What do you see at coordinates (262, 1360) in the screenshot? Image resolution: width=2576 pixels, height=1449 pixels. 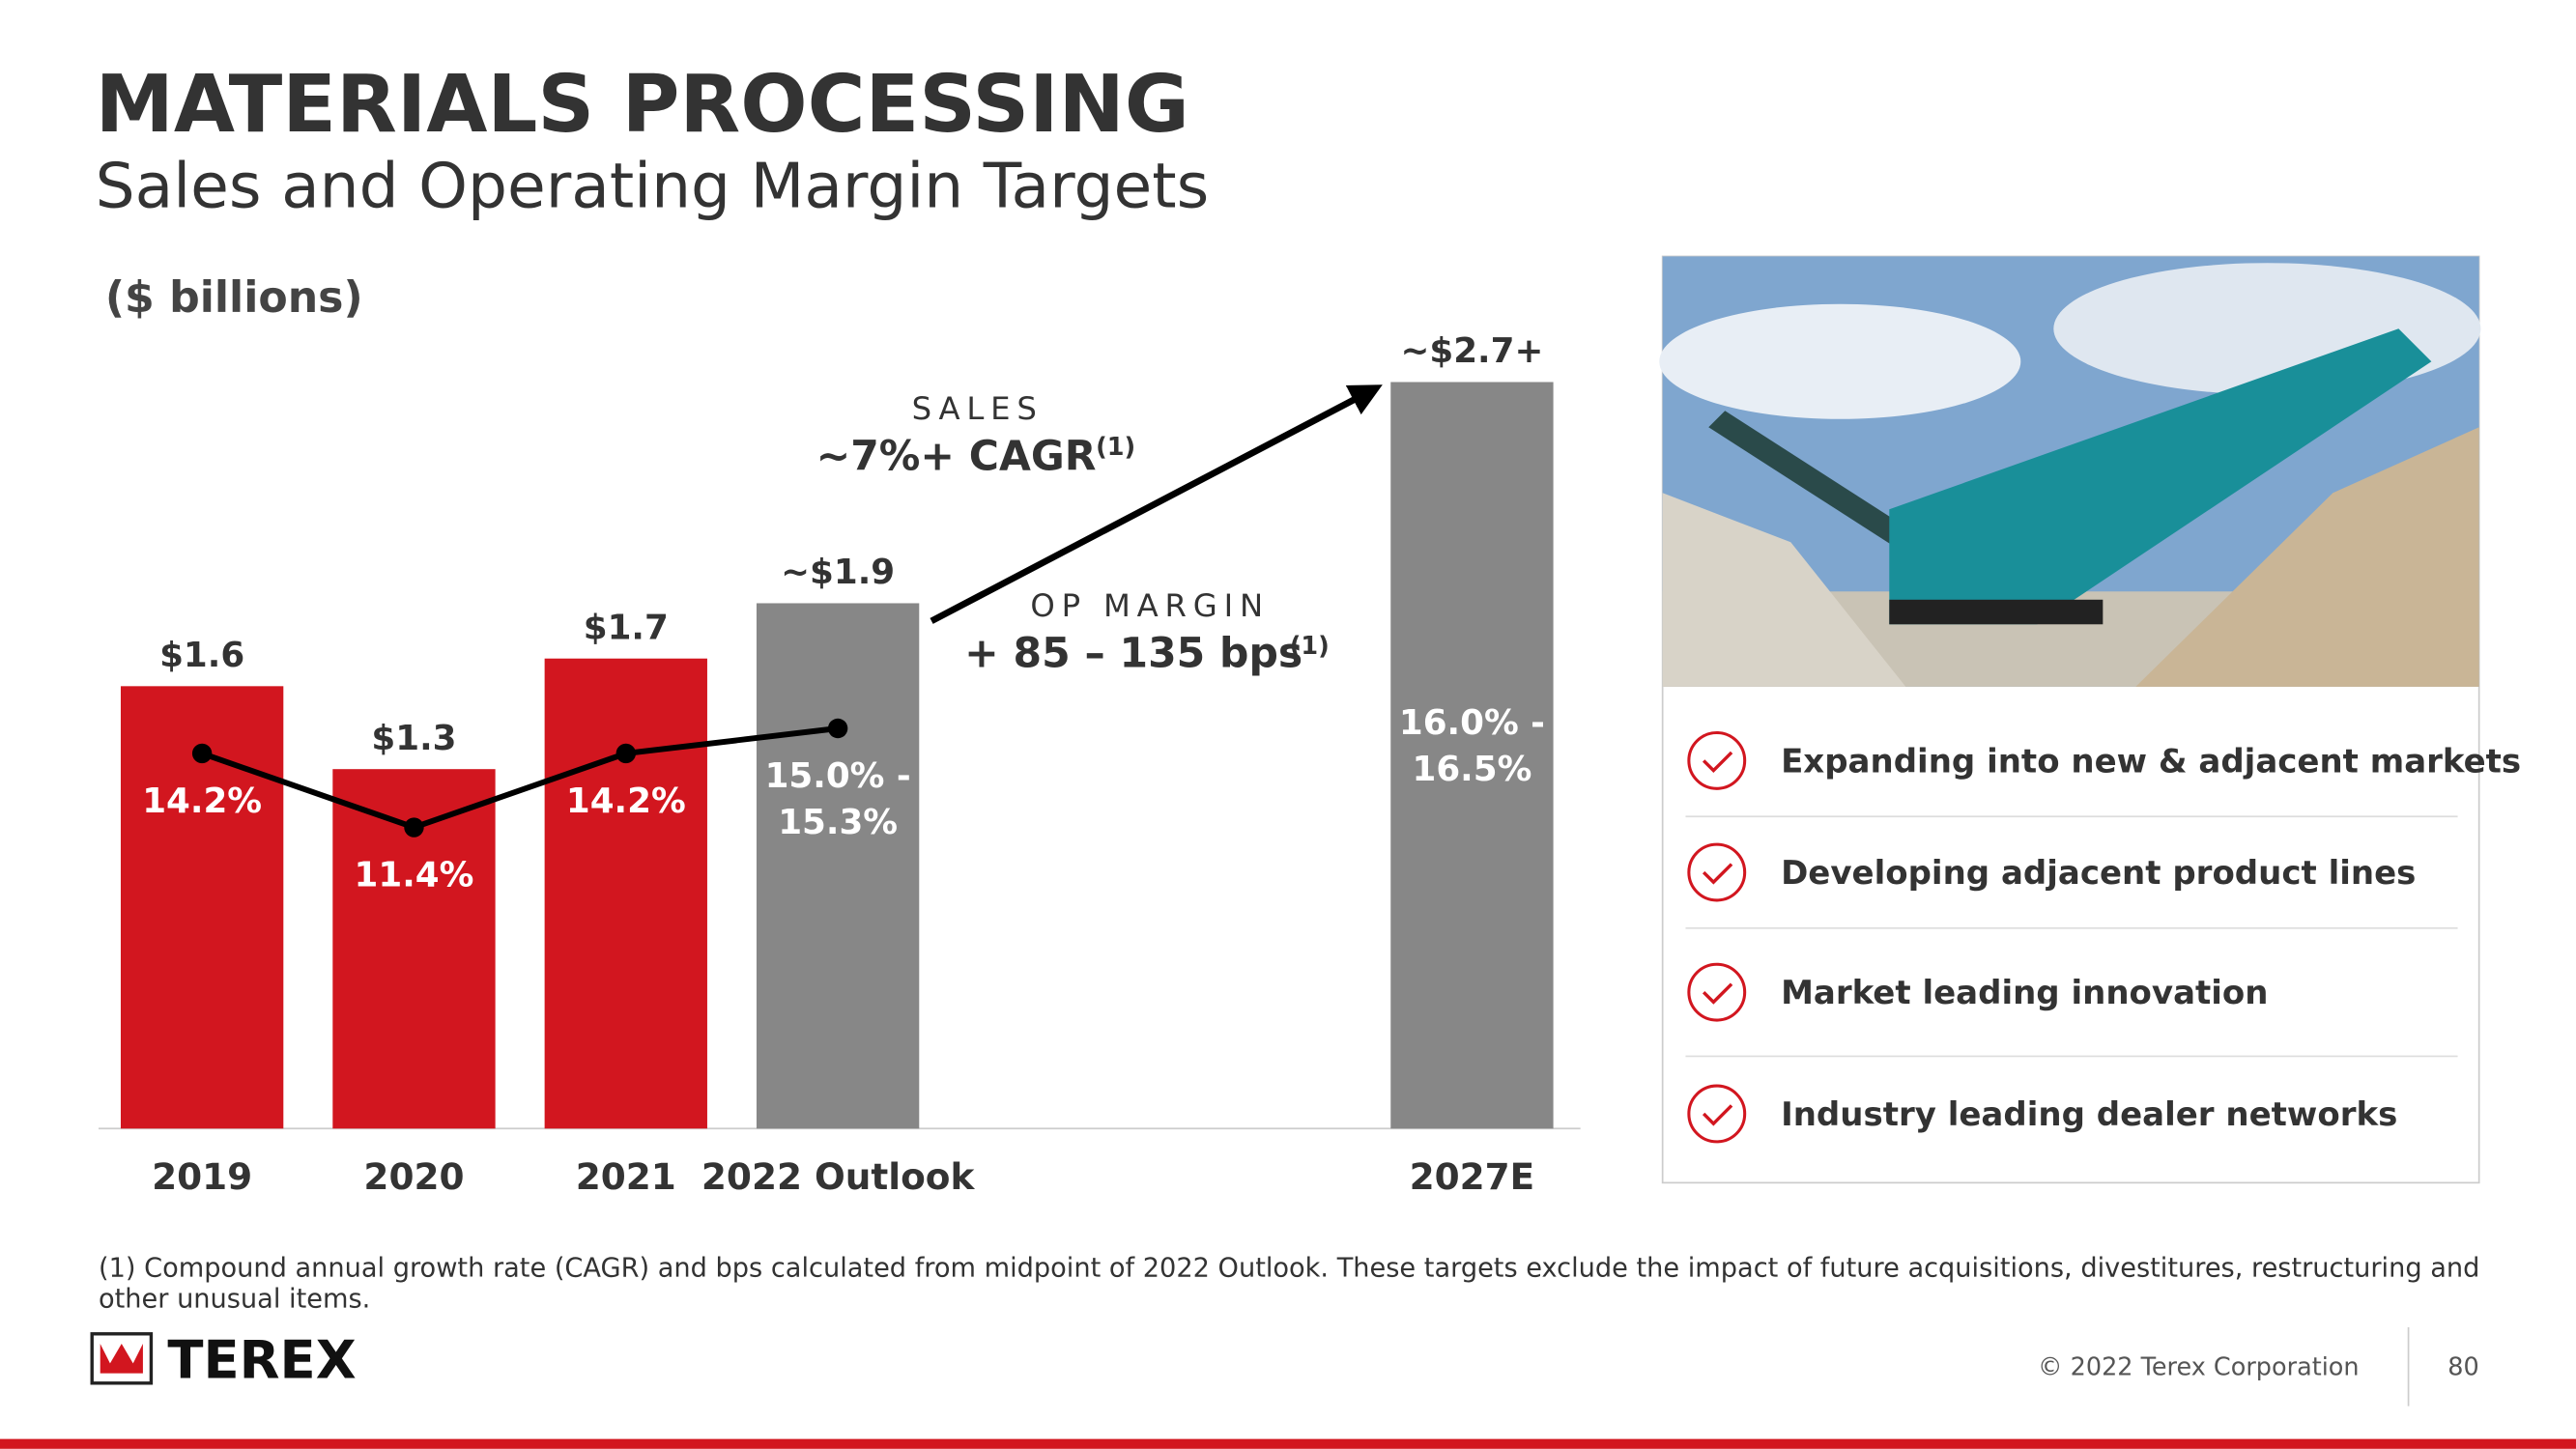 I see `logo: TEREX` at bounding box center [262, 1360].